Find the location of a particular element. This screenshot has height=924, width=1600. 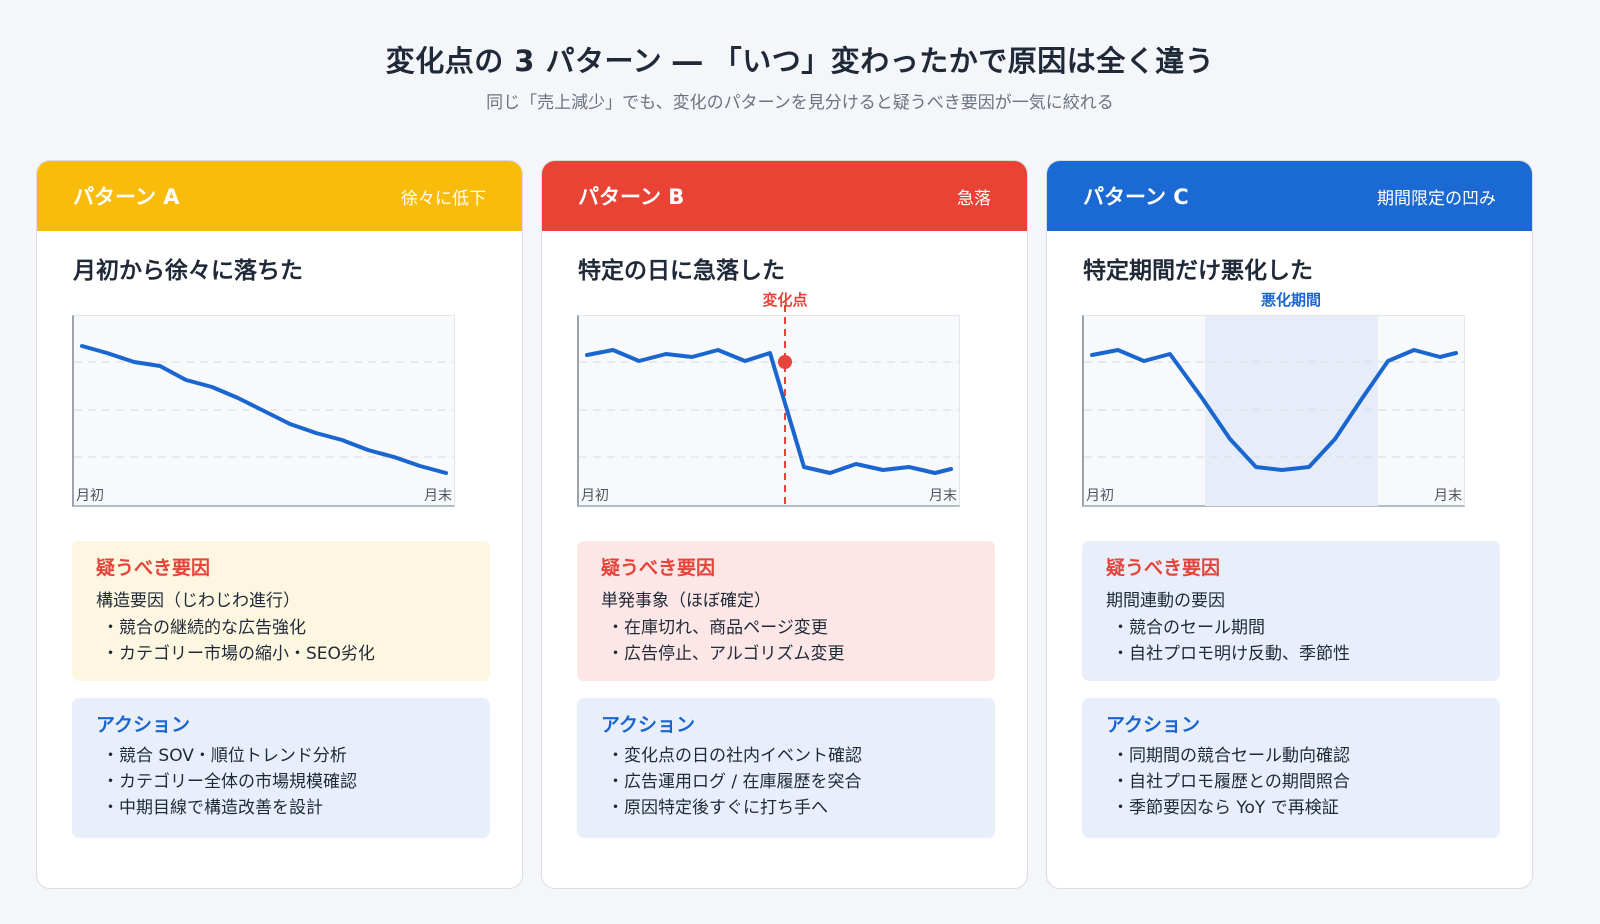

trend-chart-a: 月初 月末 is located at coordinates (264, 410).